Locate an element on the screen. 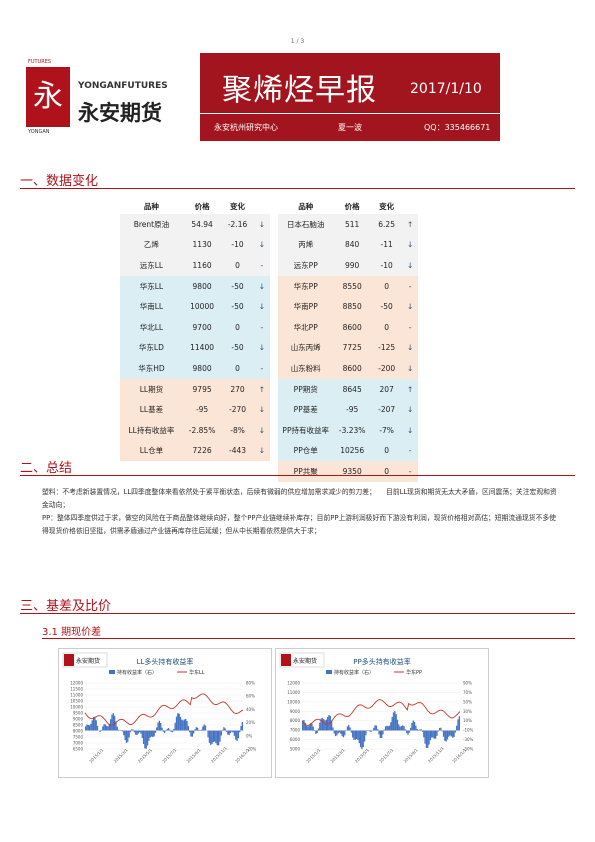 This screenshot has width=595, height=842. cell-name: 华东HD is located at coordinates (151, 368).